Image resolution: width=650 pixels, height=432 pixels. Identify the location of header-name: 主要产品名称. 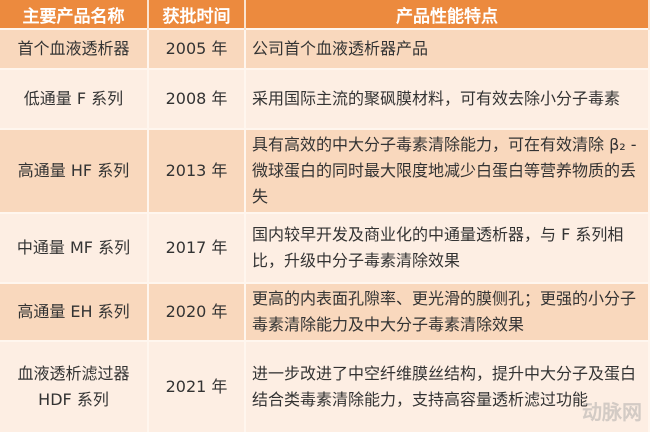
(74, 14).